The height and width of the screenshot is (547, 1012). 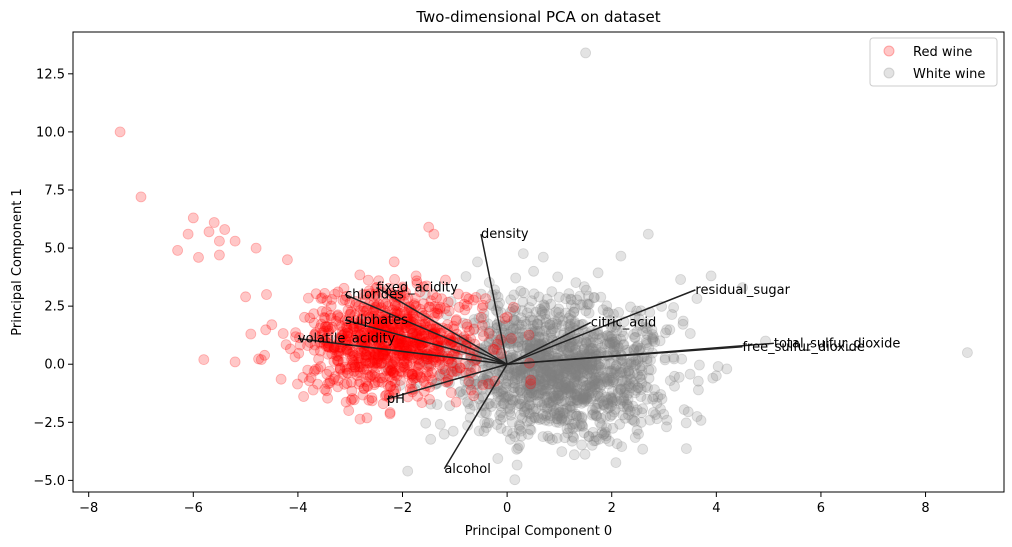 I want to click on legend: Red wine White wine, so click(x=933, y=62).